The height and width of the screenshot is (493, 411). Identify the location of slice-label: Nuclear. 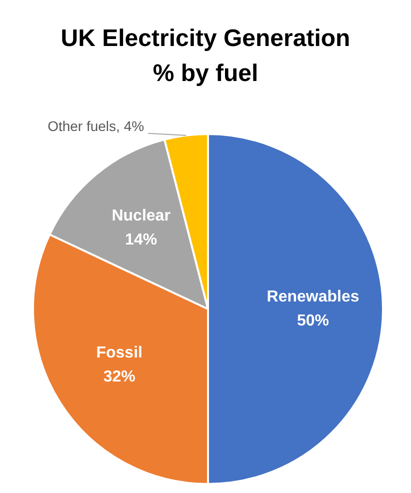
(141, 216).